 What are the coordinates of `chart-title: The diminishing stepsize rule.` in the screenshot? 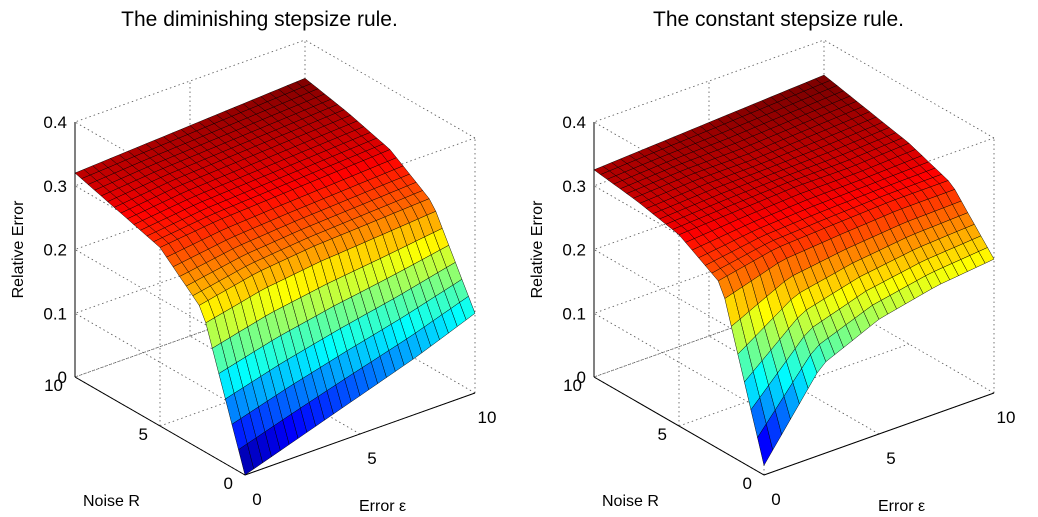 It's located at (259, 19).